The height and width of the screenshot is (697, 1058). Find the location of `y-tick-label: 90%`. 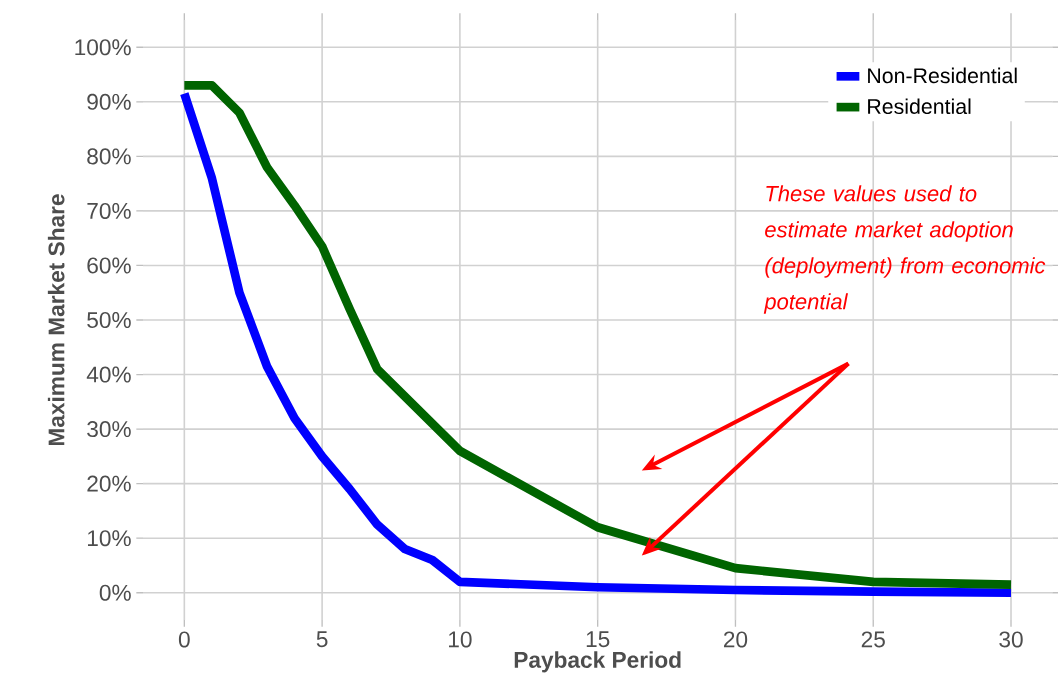

y-tick-label: 90% is located at coordinates (109, 101).